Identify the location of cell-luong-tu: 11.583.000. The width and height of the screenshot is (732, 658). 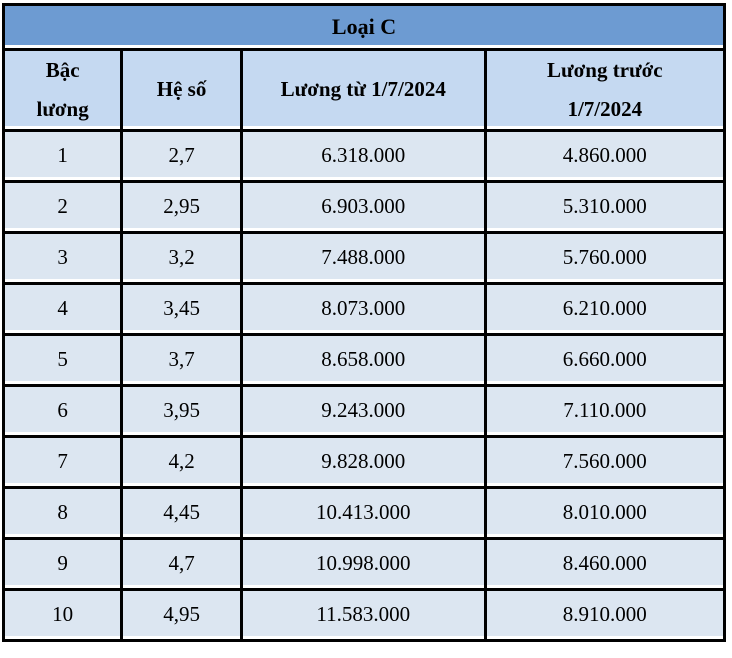
(363, 614).